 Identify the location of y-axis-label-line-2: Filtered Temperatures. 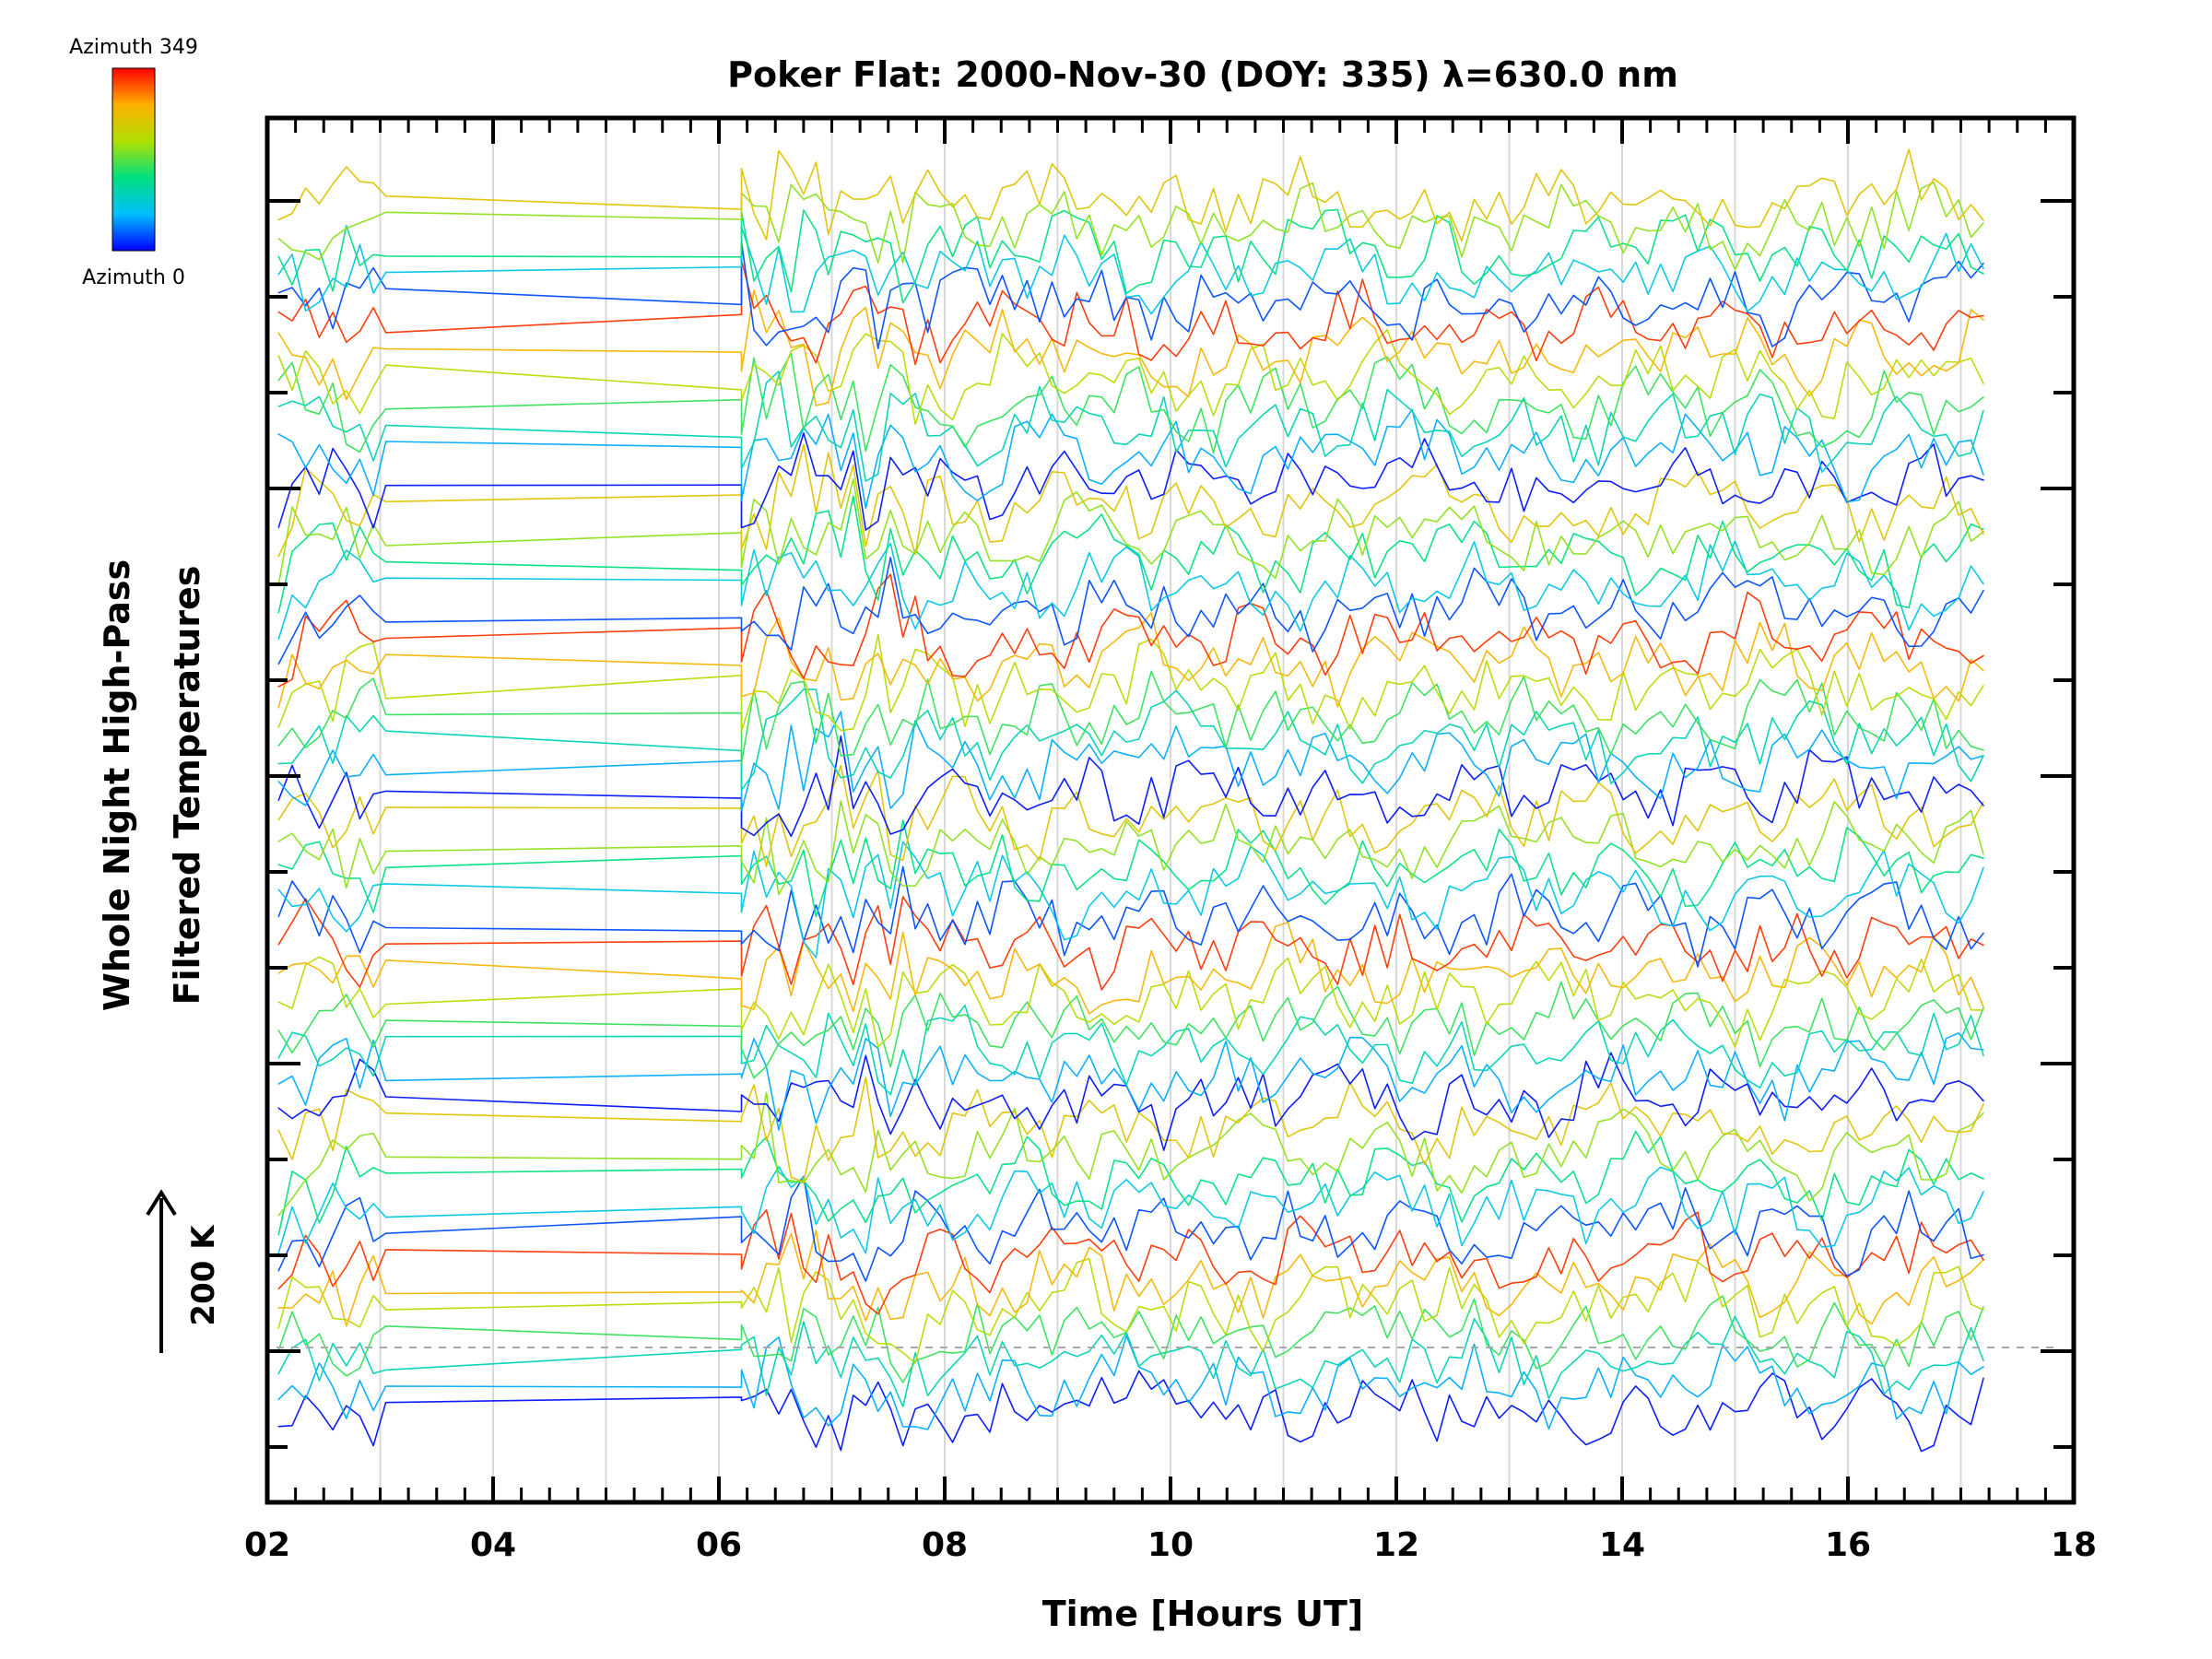
(187, 786).